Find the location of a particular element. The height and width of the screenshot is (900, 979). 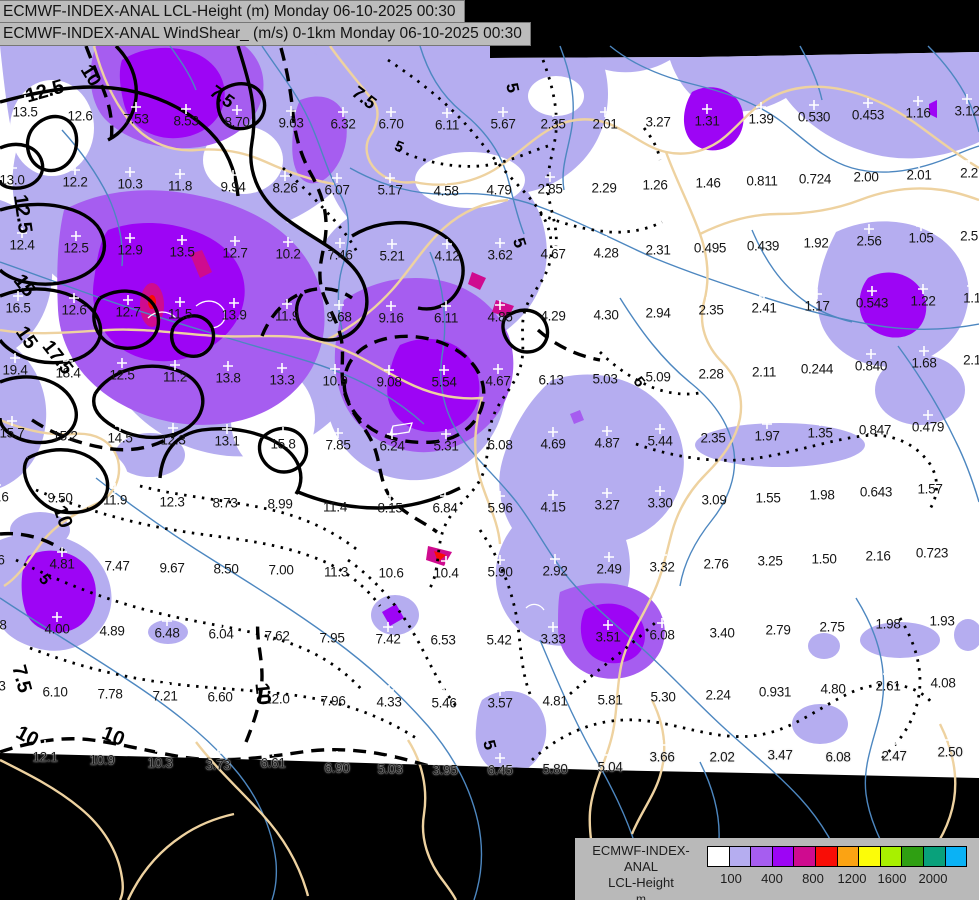

legend-color-scale is located at coordinates (837, 856).